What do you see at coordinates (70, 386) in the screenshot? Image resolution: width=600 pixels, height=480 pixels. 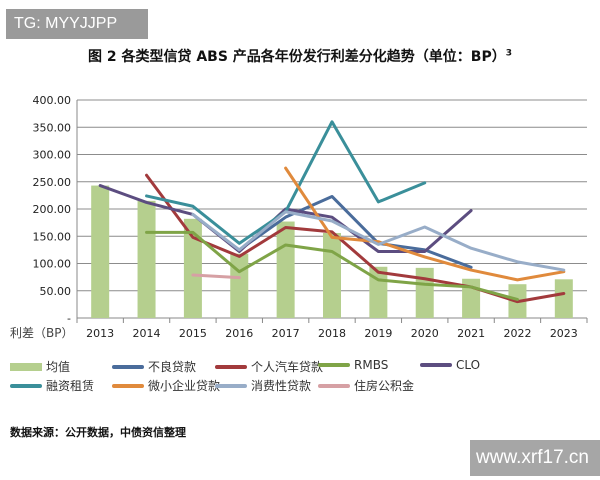 I see `legend-label: 融资租赁` at bounding box center [70, 386].